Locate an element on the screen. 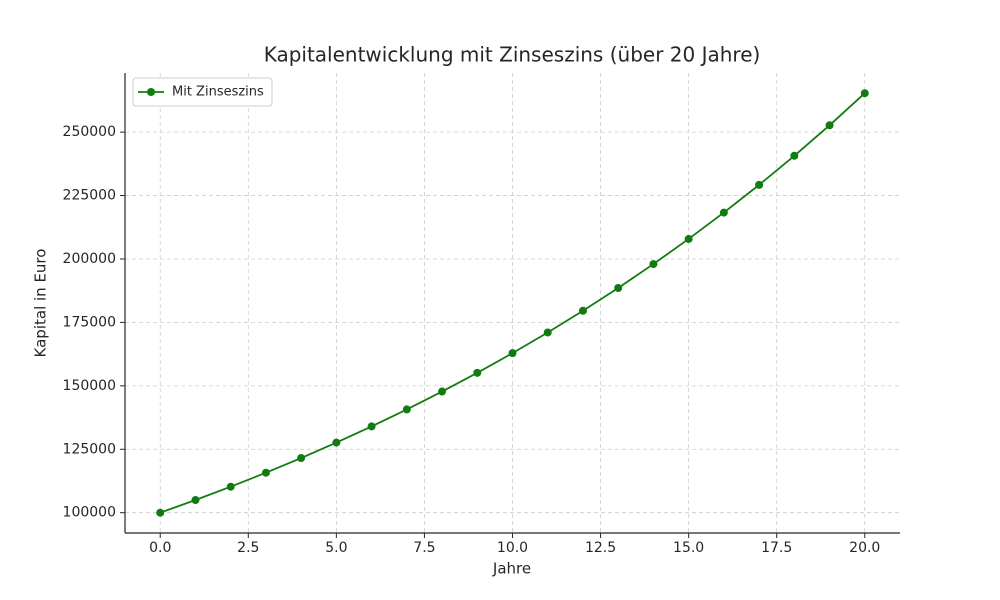  y-tick-label: 200000 is located at coordinates (89, 259).